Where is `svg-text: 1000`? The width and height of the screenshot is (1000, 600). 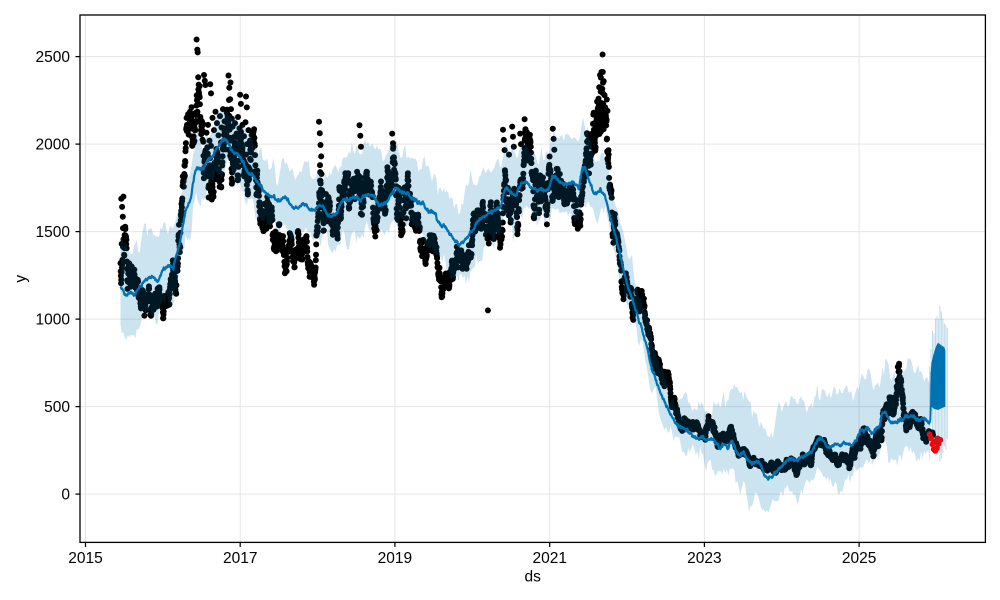 svg-text: 1000 is located at coordinates (53, 320).